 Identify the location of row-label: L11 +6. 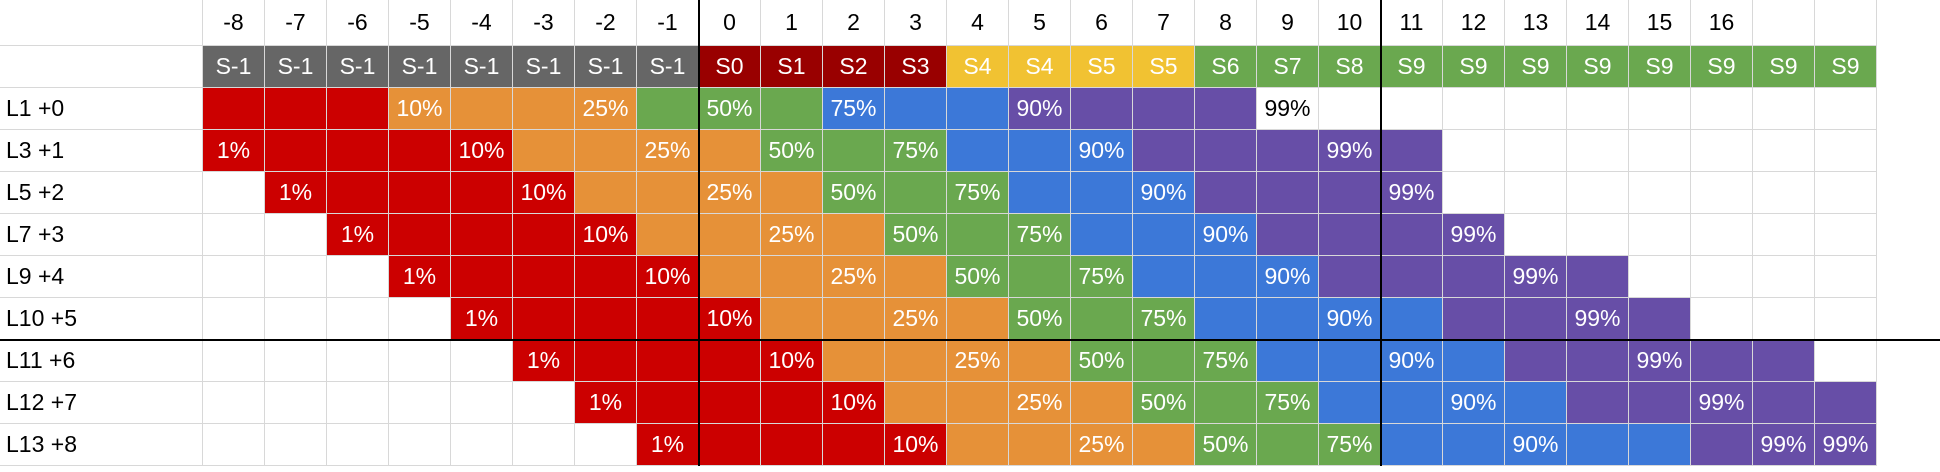
(101, 361).